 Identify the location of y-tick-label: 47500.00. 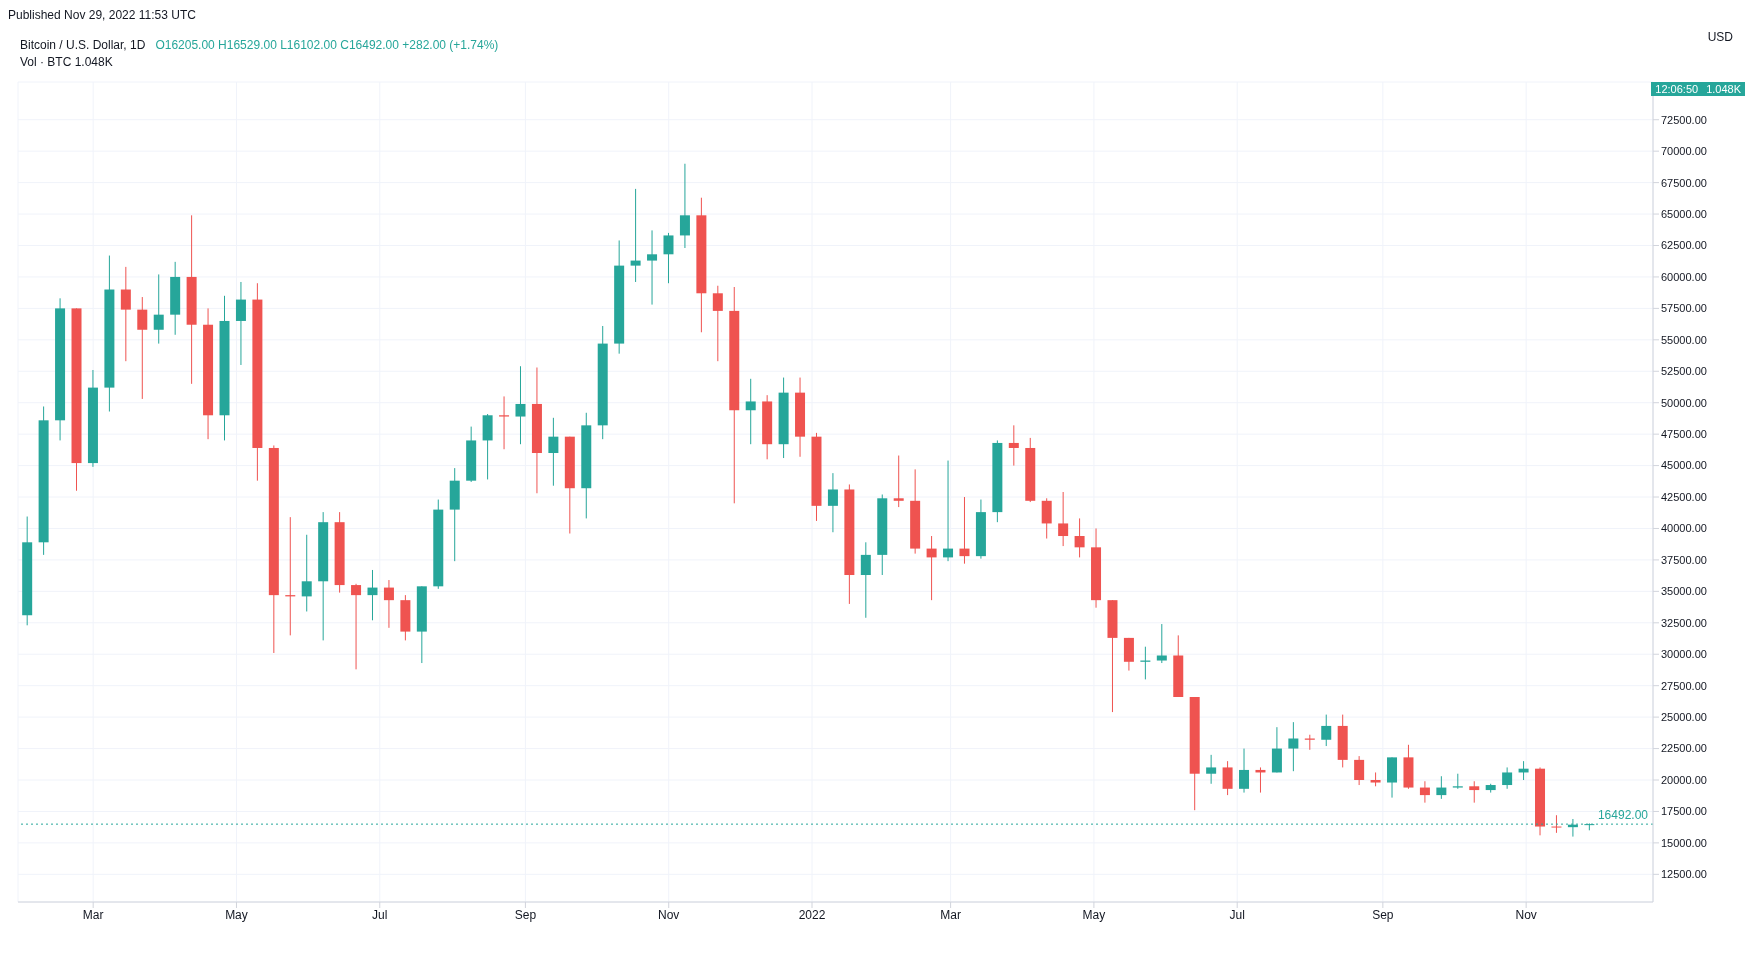
(1684, 434).